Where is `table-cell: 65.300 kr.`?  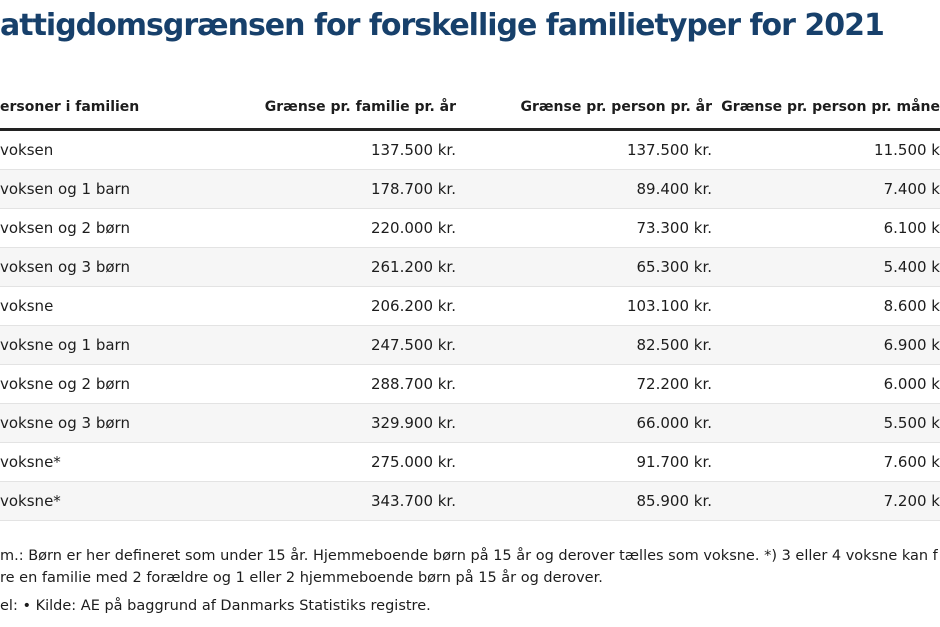 table-cell: 65.300 kr. is located at coordinates (674, 267).